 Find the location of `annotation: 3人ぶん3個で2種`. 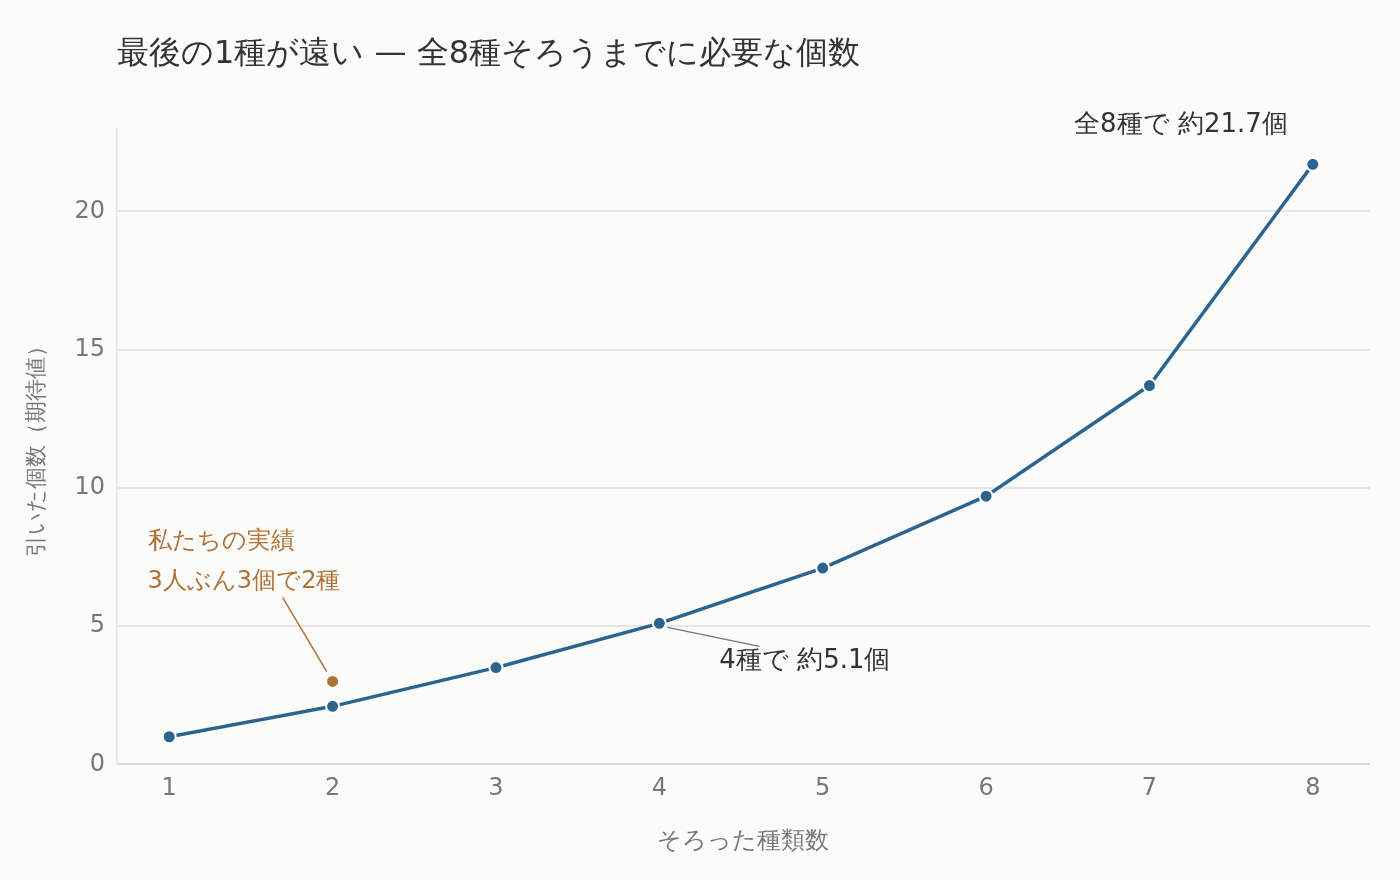

annotation: 3人ぶん3個で2種 is located at coordinates (244, 580).